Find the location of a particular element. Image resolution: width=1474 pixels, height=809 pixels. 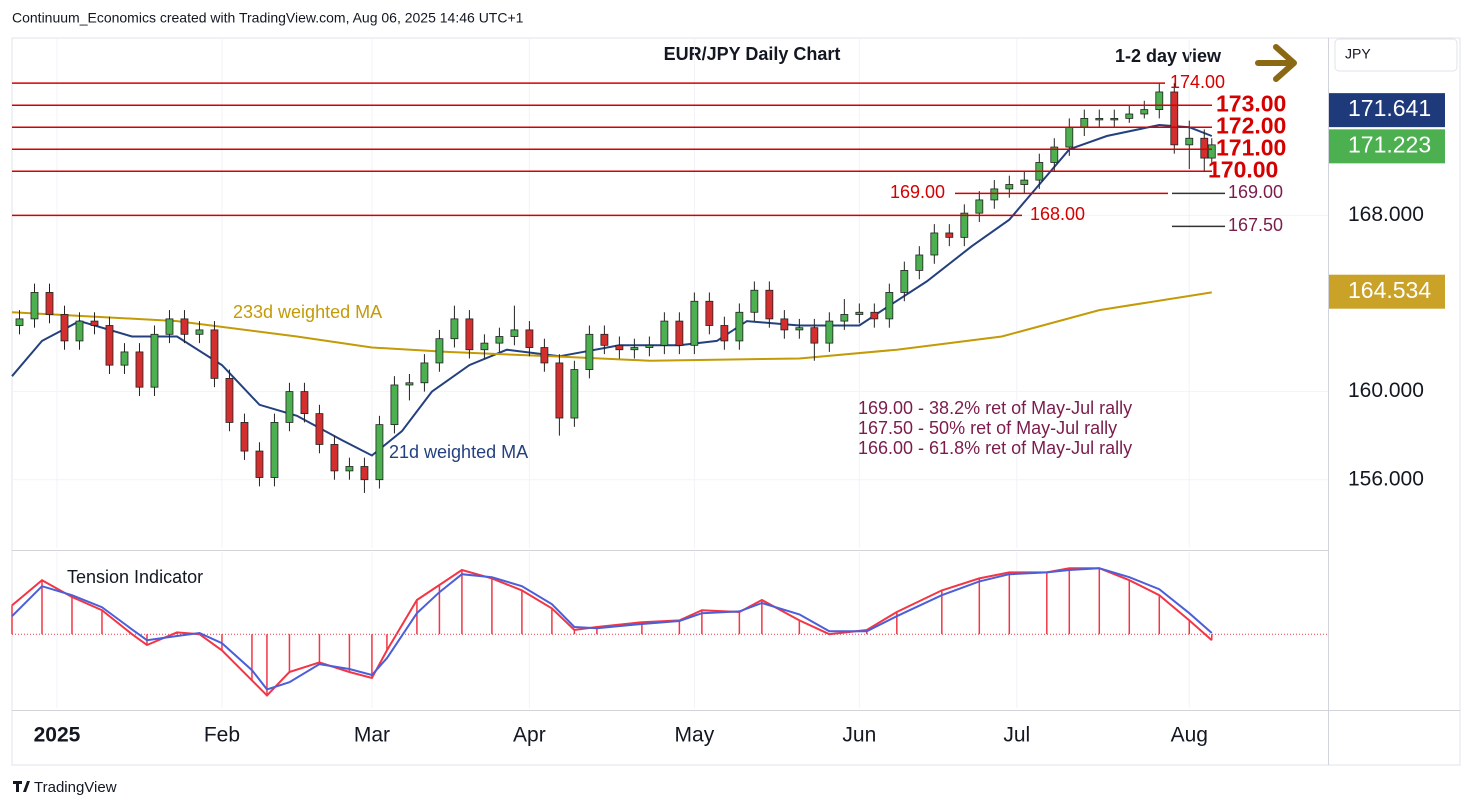

x-tick-label: Jun is located at coordinates (859, 735).